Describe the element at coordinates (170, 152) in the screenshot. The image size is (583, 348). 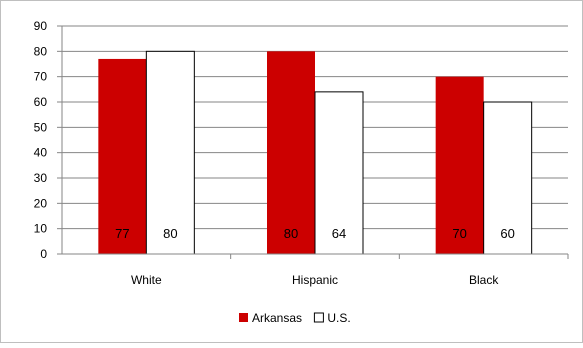
I see `bar-u-s--white` at that location.